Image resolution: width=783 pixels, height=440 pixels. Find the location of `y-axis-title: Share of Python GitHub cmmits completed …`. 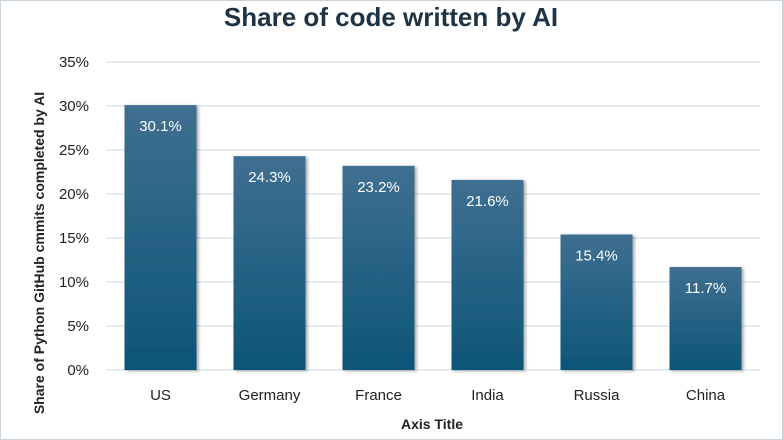

y-axis-title: Share of Python GitHub cmmits completed … is located at coordinates (39, 253).